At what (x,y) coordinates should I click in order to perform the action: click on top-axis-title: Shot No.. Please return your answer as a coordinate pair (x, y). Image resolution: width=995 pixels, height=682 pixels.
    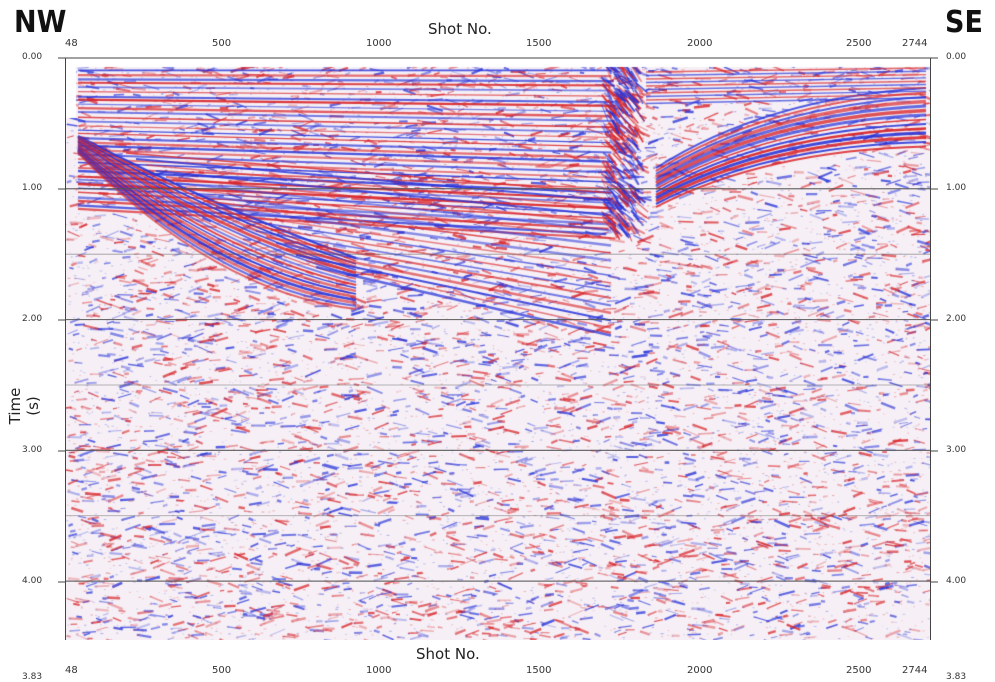
    Looking at the image, I should click on (460, 29).